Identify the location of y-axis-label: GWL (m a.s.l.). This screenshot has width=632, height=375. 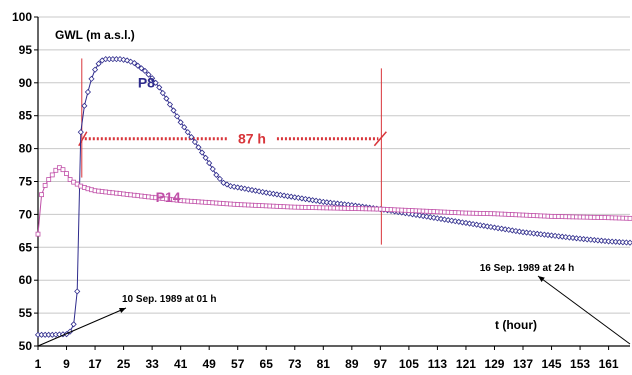
(95, 35).